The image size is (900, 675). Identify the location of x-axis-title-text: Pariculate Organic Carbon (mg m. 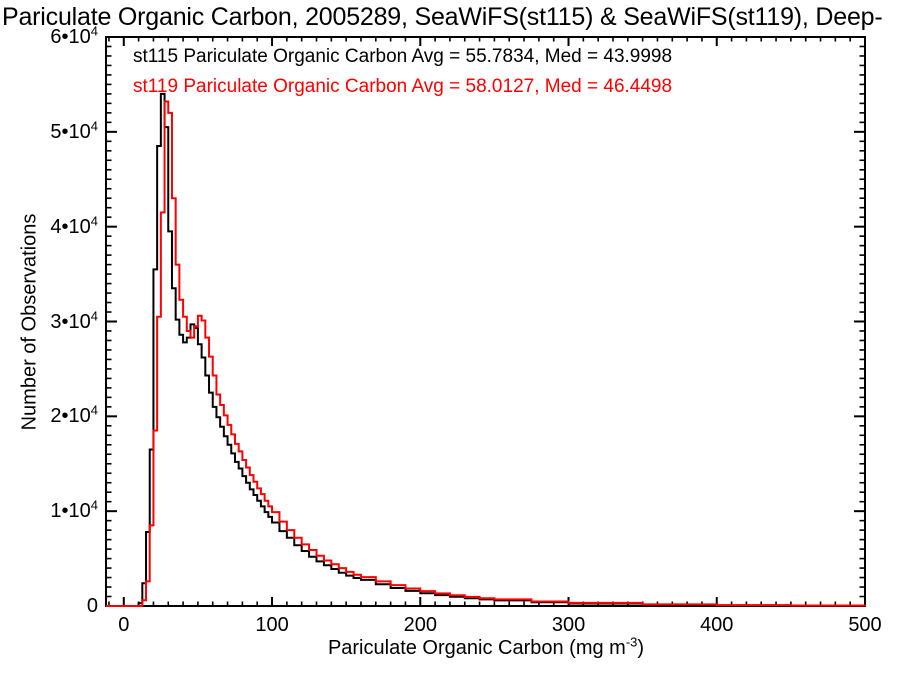
(476, 648).